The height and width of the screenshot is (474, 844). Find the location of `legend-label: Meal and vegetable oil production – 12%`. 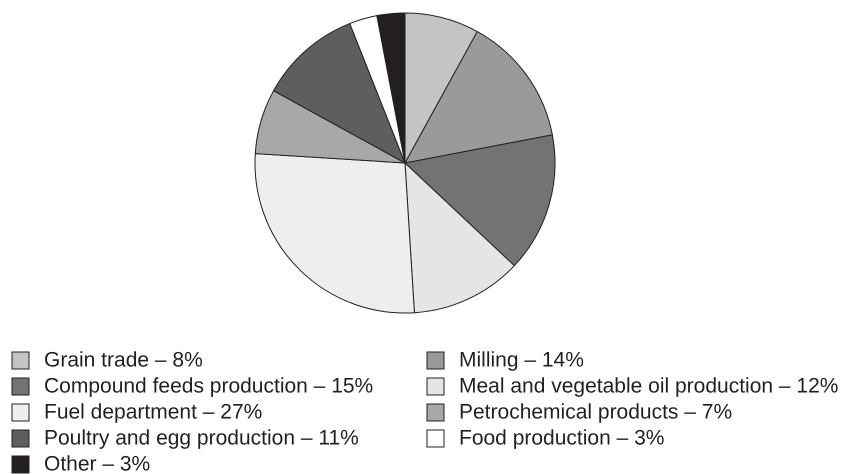

legend-label: Meal and vegetable oil production – 12% is located at coordinates (648, 386).